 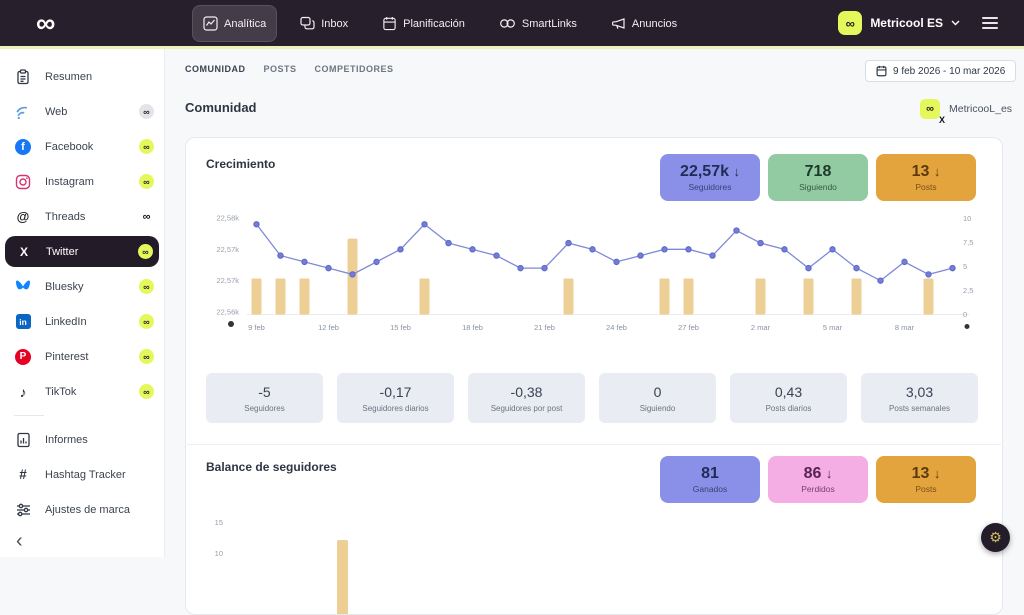 I want to click on balance-bar, so click(x=343, y=576).